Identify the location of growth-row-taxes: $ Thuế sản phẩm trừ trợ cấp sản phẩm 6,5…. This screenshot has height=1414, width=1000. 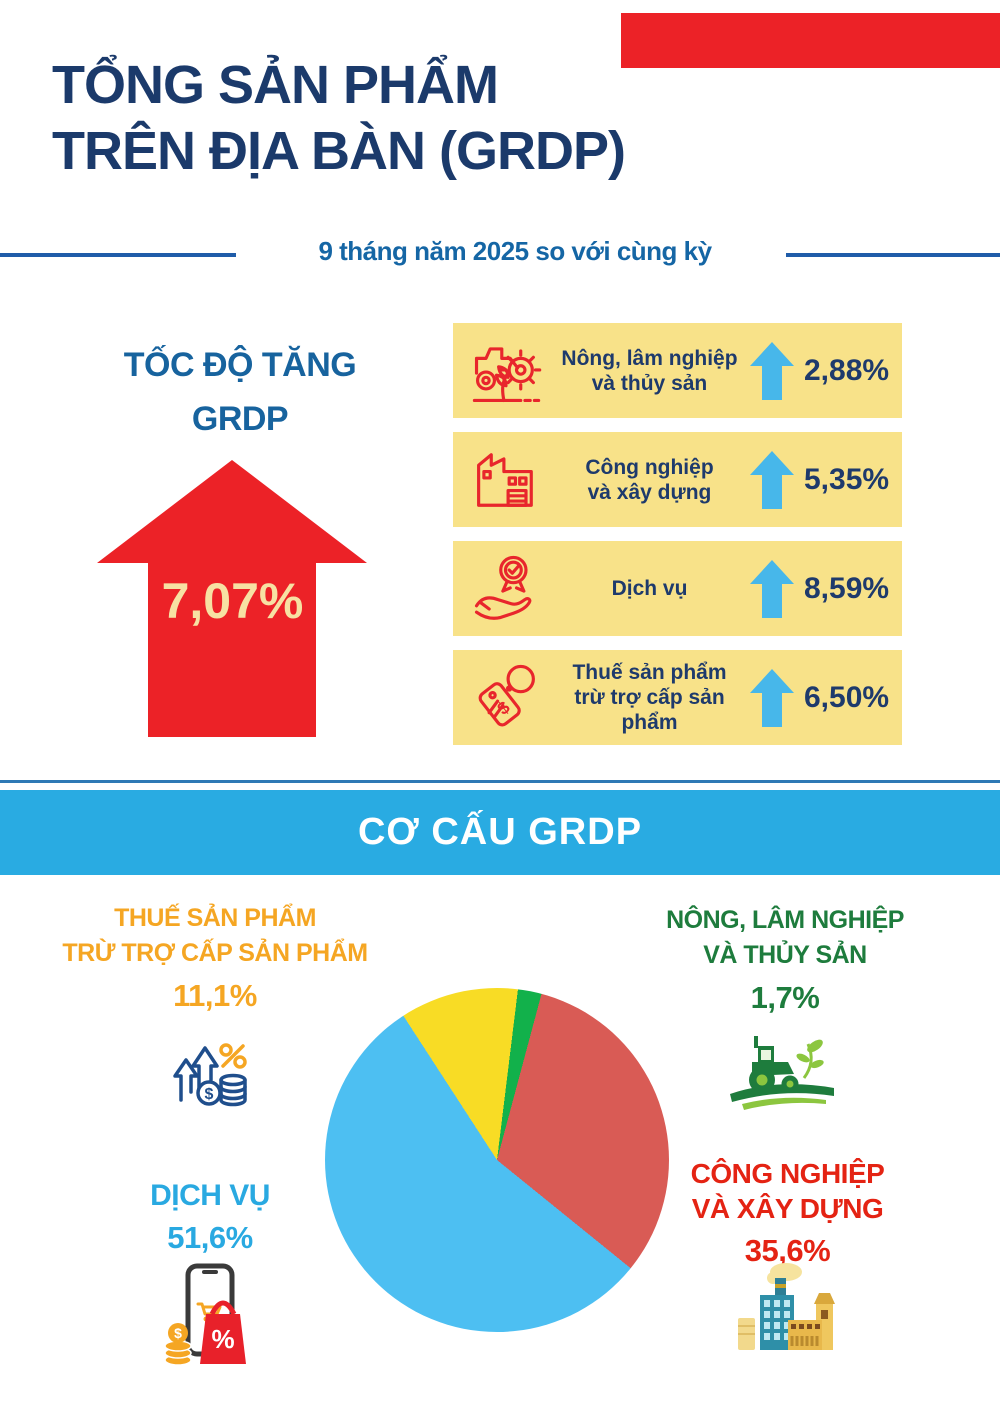
(677, 697).